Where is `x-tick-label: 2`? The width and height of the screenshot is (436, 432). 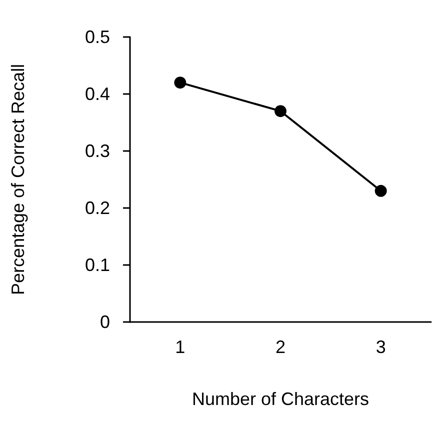 x-tick-label: 2 is located at coordinates (280, 347).